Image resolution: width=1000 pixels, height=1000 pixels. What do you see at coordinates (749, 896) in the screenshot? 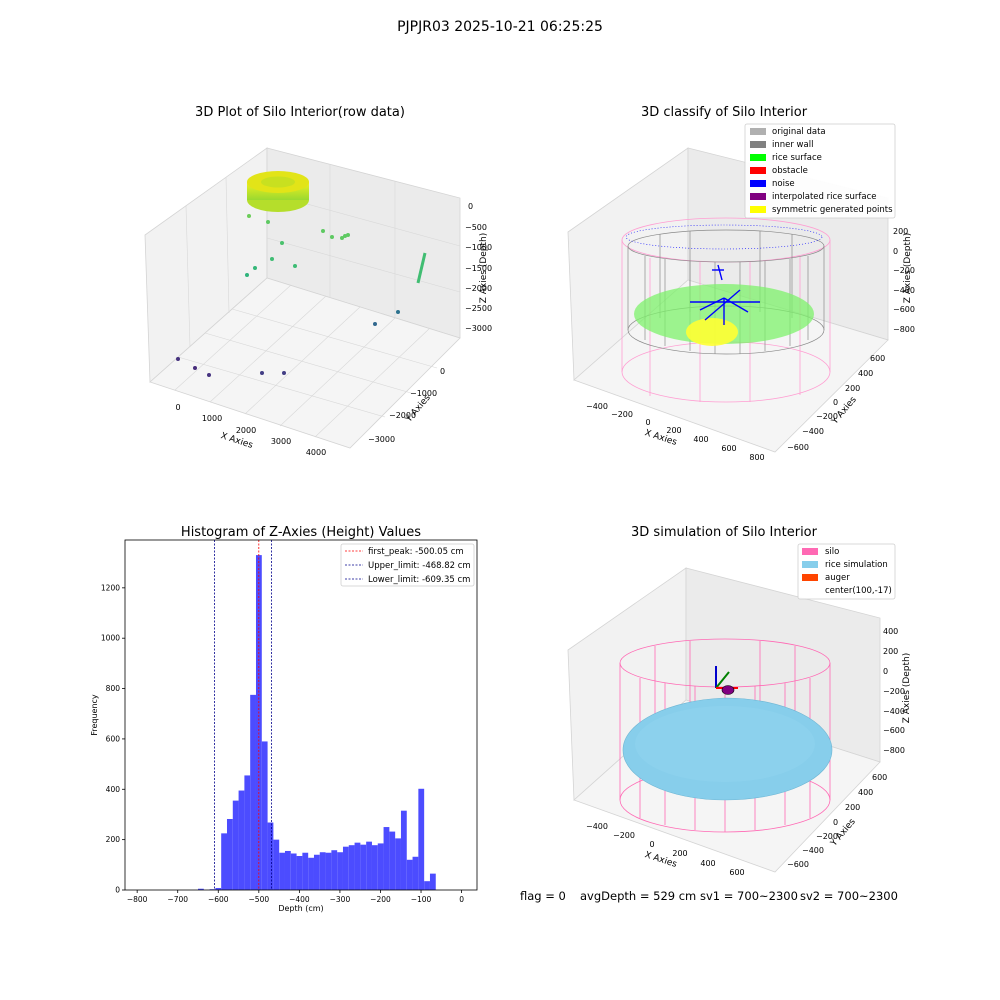
I see `footer-sv1: sv1 = 700~2300` at bounding box center [749, 896].